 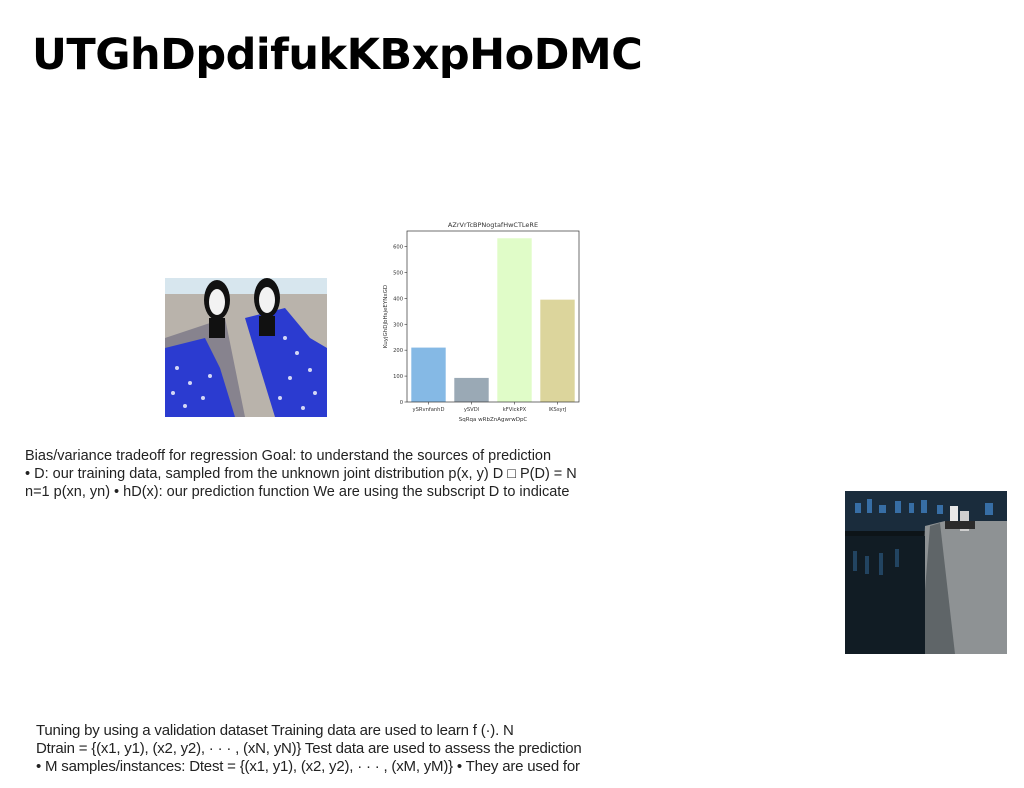 What do you see at coordinates (926, 572) in the screenshot?
I see `night-pool-photo` at bounding box center [926, 572].